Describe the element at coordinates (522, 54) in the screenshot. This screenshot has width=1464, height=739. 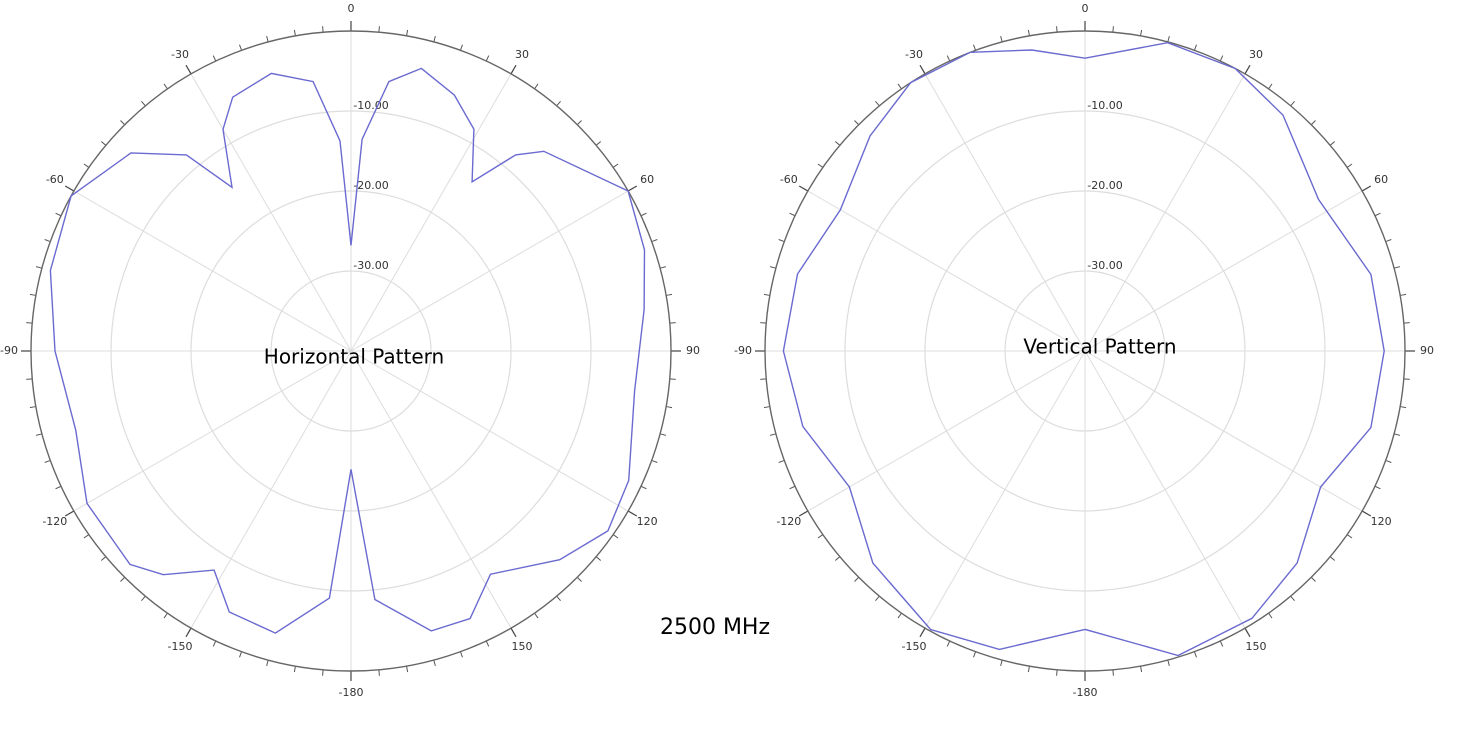
I see `angle-label: 30` at that location.